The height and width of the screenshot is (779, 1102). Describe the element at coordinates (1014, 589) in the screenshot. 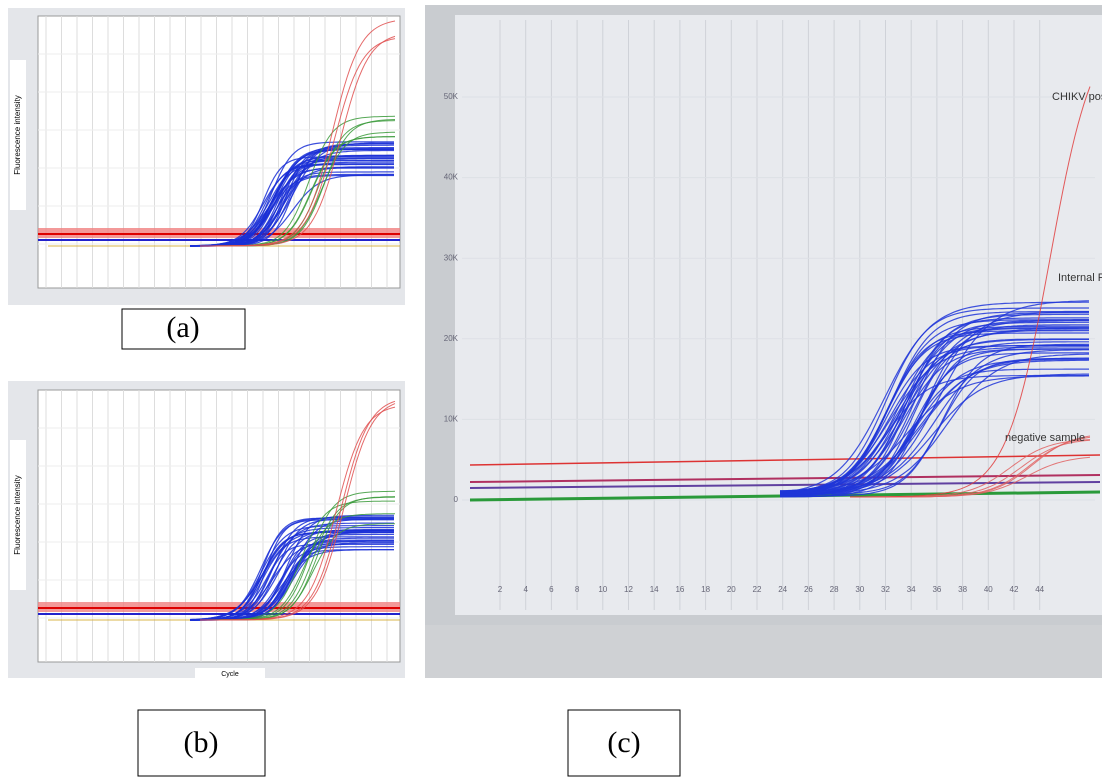

I see `x-tick-label: 42` at that location.